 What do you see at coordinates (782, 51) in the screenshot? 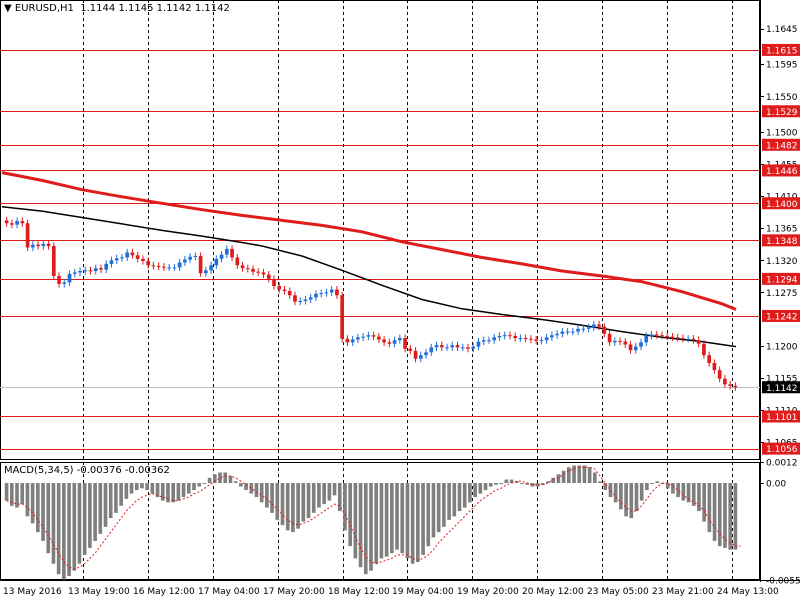
I see `level-label: 1.1615` at bounding box center [782, 51].